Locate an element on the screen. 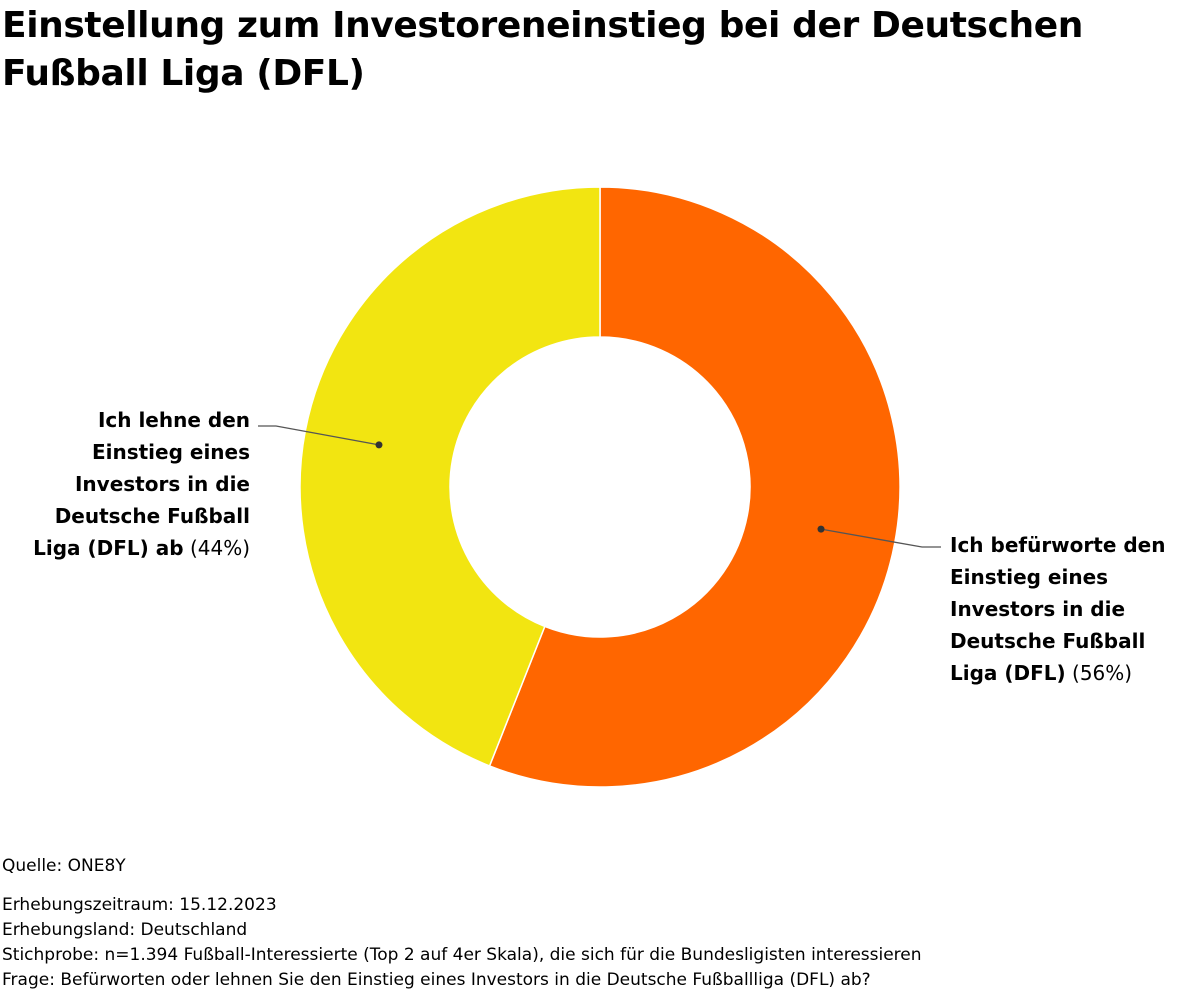 Image resolution: width=1200 pixels, height=998 pixels. slice-reject is located at coordinates (450, 476).